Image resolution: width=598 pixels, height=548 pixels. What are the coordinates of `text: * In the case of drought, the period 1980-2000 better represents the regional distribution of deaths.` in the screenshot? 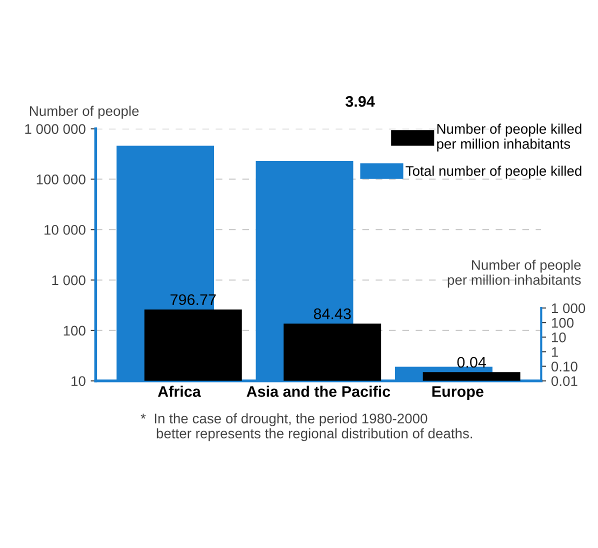 It's located at (306, 427).